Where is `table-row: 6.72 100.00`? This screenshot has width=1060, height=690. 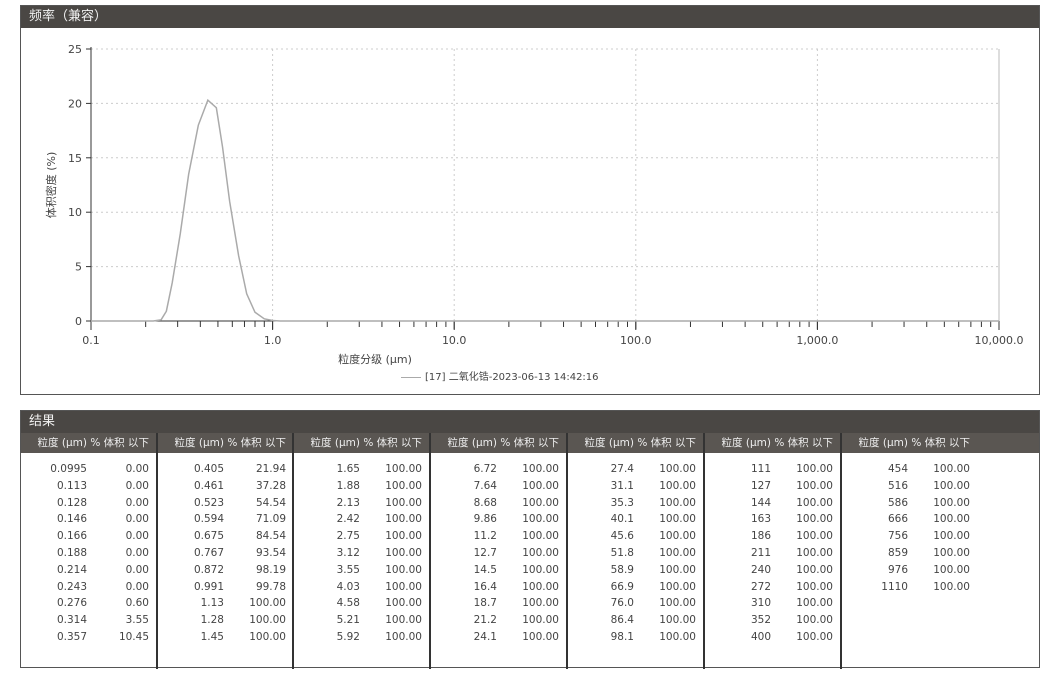 table-row: 6.72 100.00 is located at coordinates (498, 469).